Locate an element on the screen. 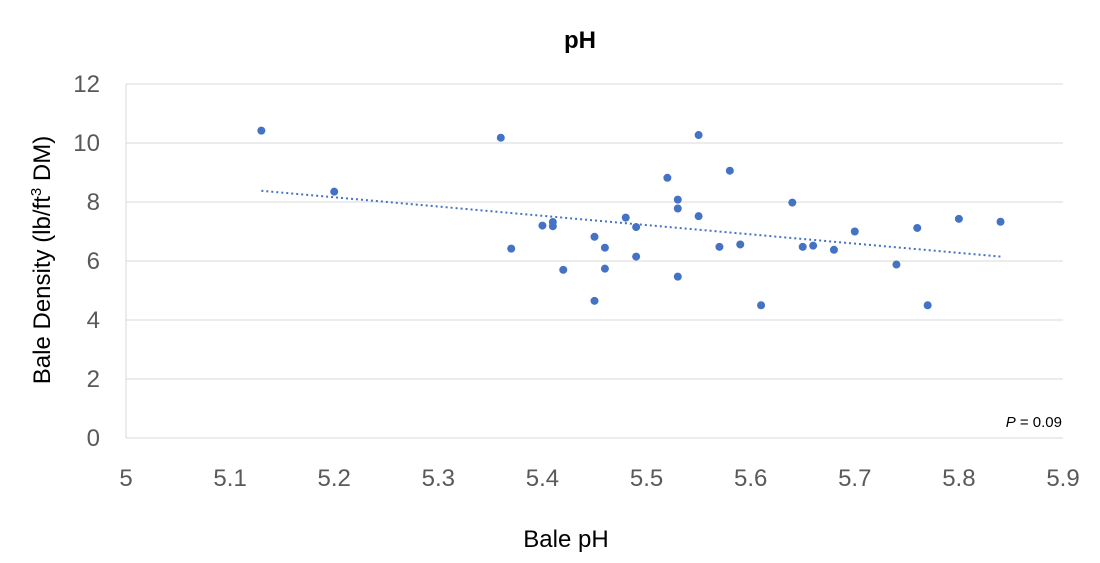 The width and height of the screenshot is (1100, 563). p-value-annotation: P = 0.09 is located at coordinates (1034, 422).